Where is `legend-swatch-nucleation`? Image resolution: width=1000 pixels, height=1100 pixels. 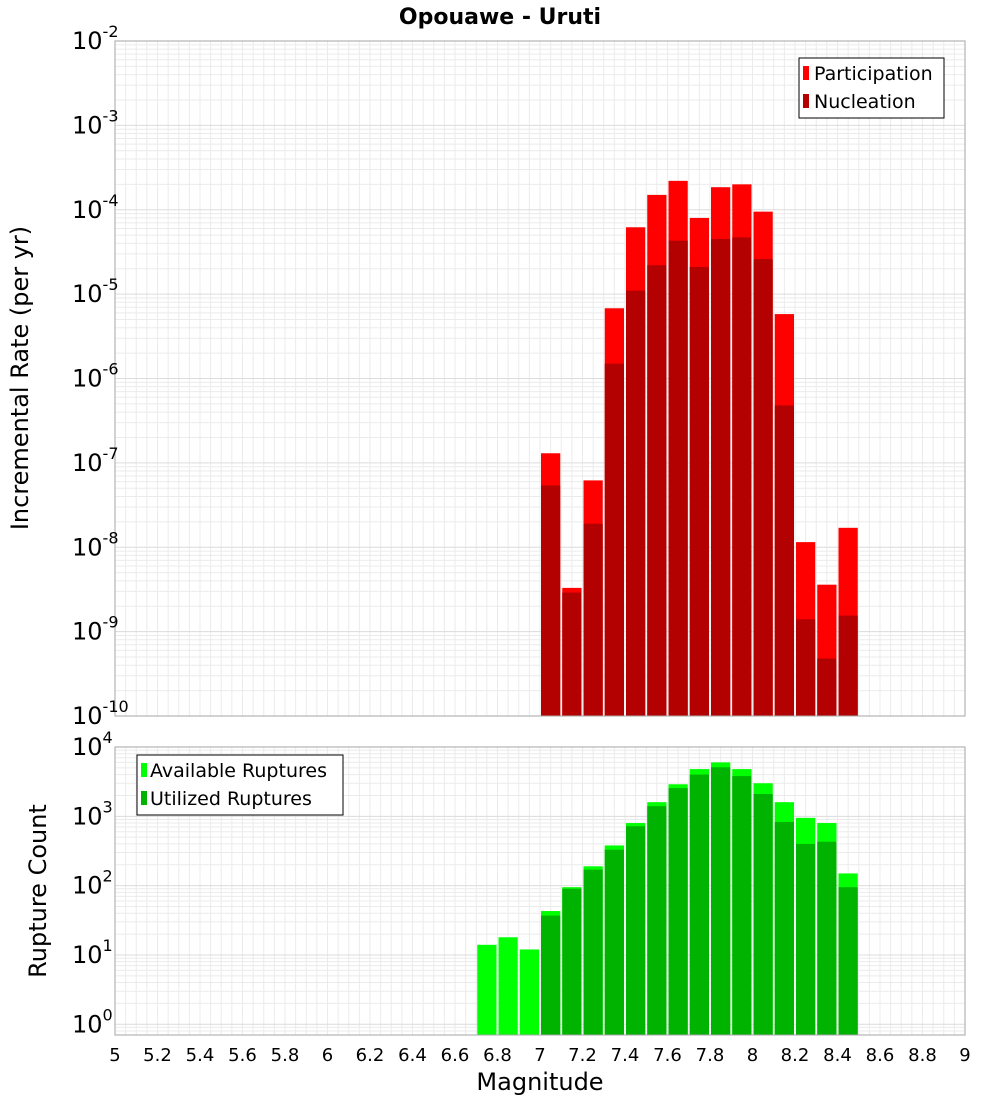 legend-swatch-nucleation is located at coordinates (806, 101).